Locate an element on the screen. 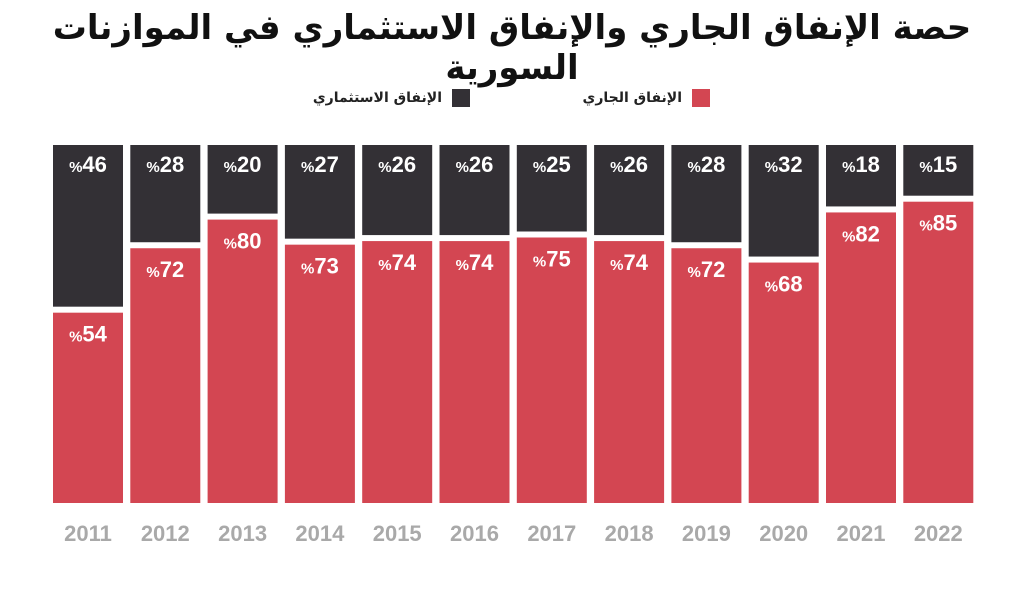 The image size is (1024, 592). year-tick-label: 2016 is located at coordinates (474, 533).